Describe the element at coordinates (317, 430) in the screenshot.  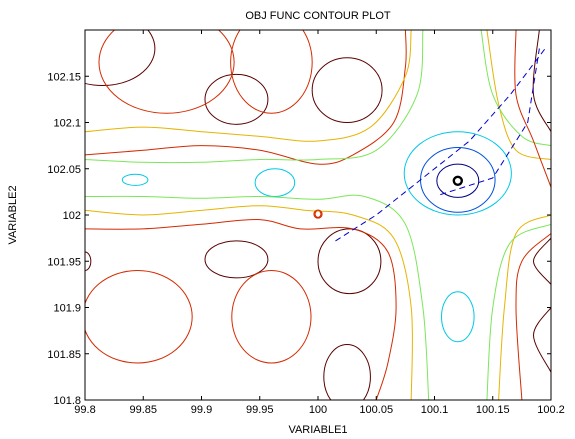
I see `x-axis-title: VARIABLE1` at that location.